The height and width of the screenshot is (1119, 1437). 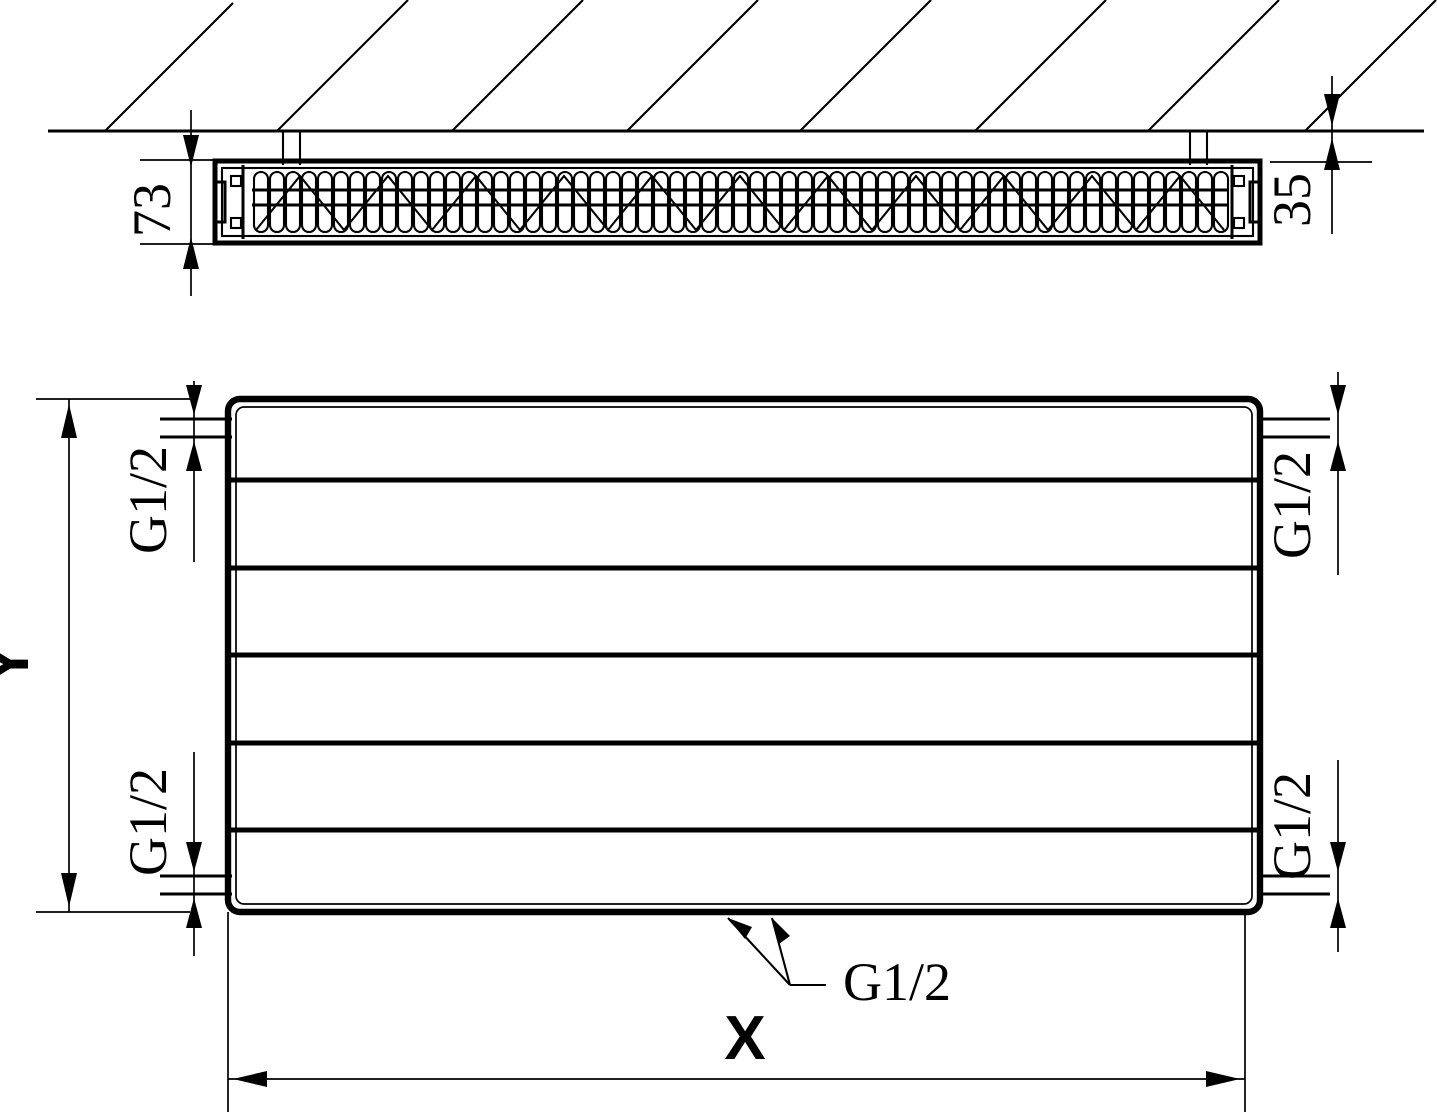 I want to click on dimension-gap-35: 35, so click(x=1317, y=155).